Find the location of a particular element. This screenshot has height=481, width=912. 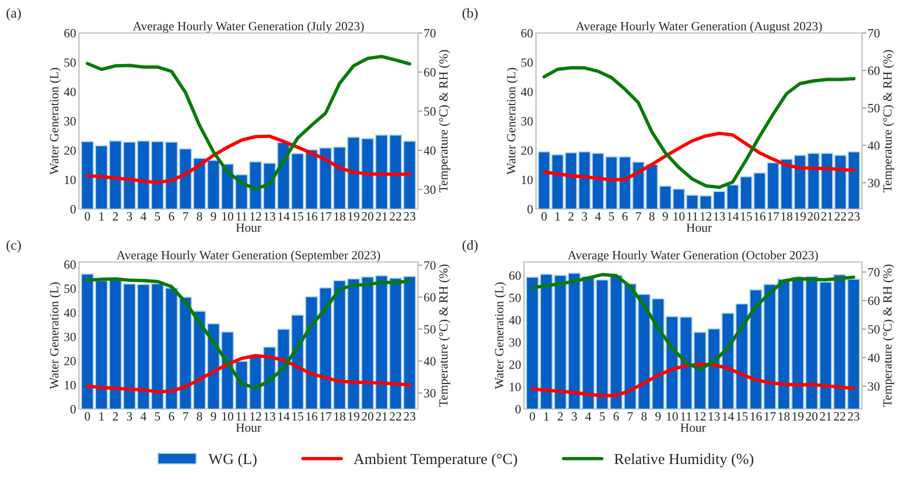

chart-title: Average Hourly Water Generation (September 2023) is located at coordinates (248, 256).